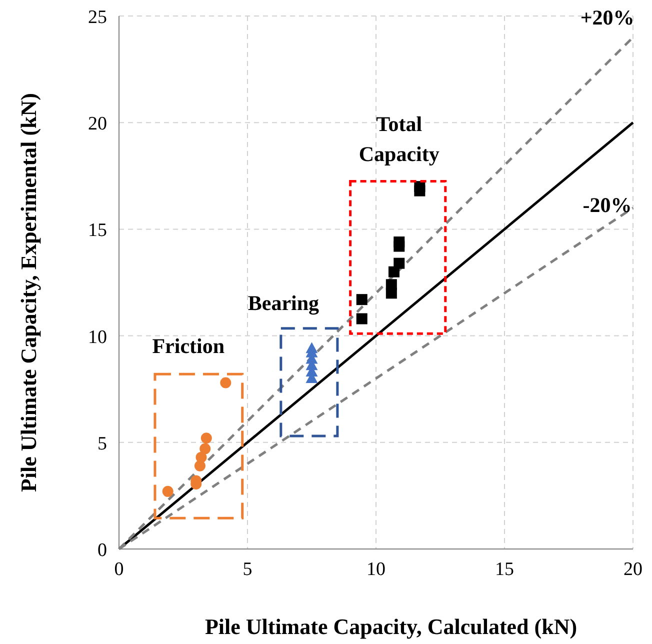 This screenshot has height=644, width=652. Describe the element at coordinates (607, 205) in the screenshot. I see `annotation: -20%` at that location.